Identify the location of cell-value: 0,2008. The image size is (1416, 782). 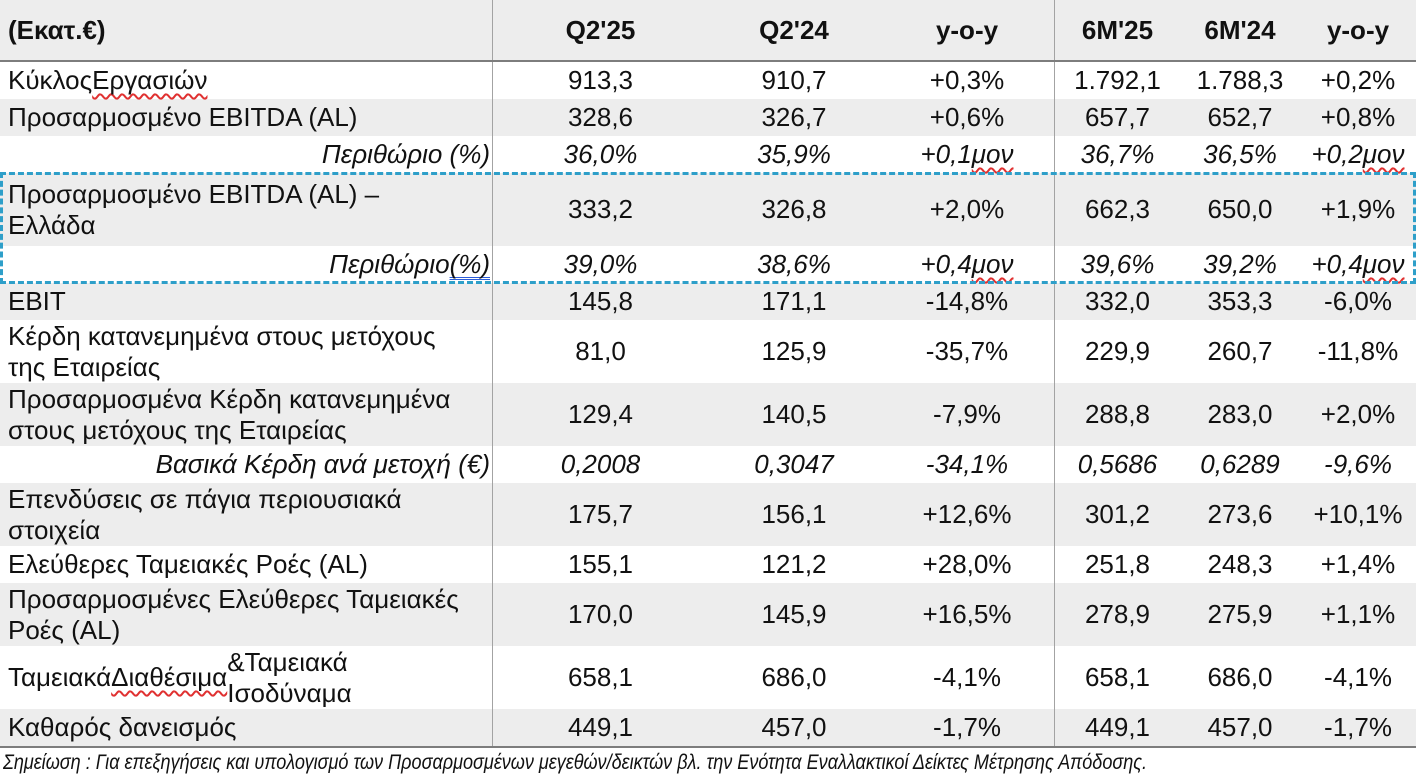
(600, 464).